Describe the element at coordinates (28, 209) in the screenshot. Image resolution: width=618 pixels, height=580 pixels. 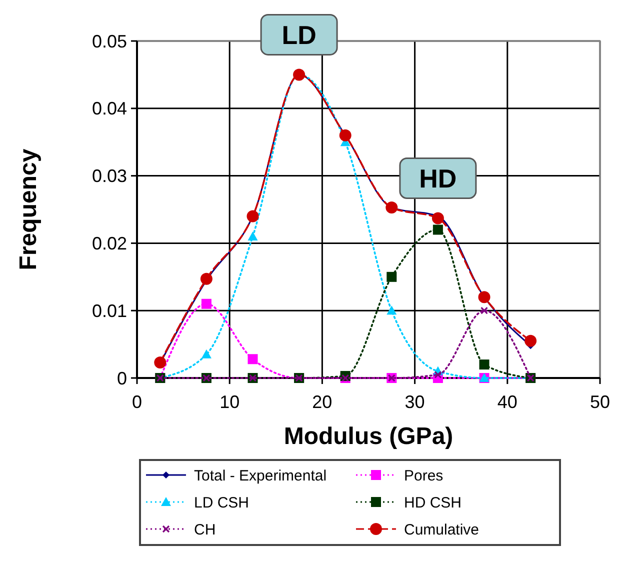
I see `y-axis-title: Frequency` at that location.